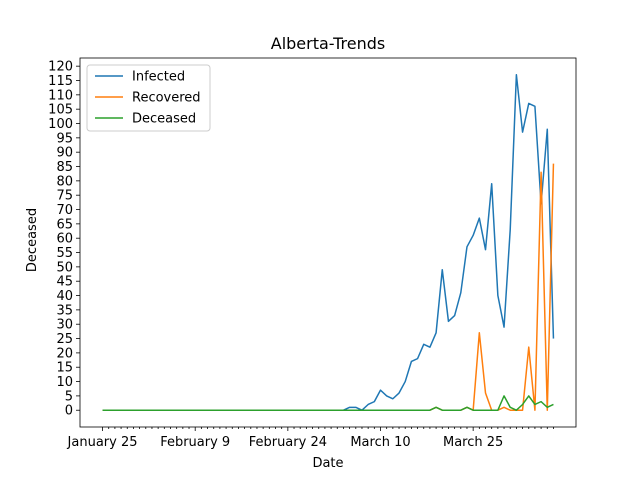 The height and width of the screenshot is (480, 640). What do you see at coordinates (102, 442) in the screenshot?
I see `x-tick-label: January 25` at bounding box center [102, 442].